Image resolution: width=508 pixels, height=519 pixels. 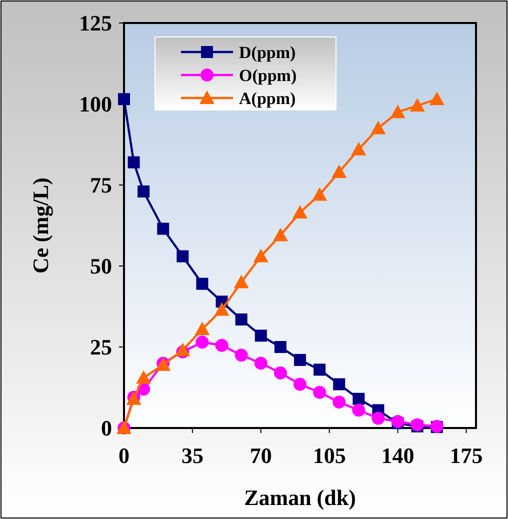 I want to click on x-tick-label: 35, so click(x=192, y=455).